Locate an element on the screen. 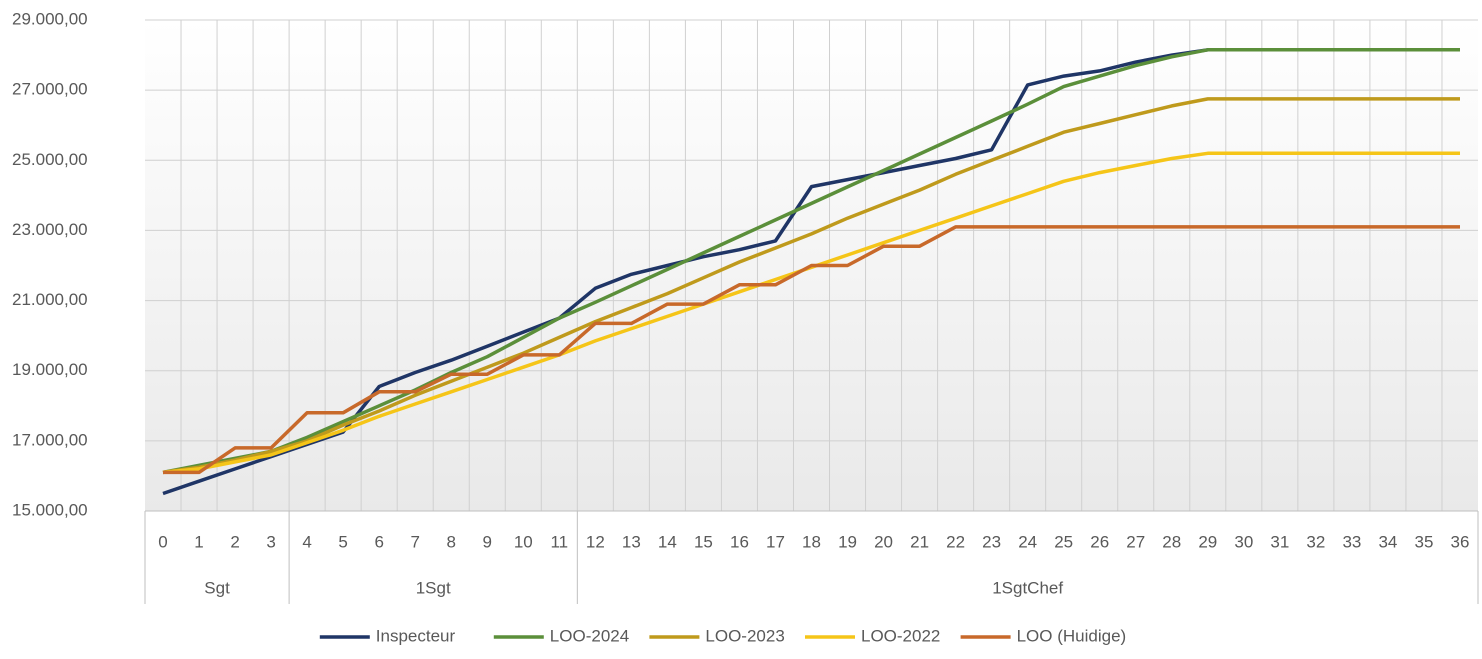  y-tick-label: 15.000,00 is located at coordinates (50, 509).